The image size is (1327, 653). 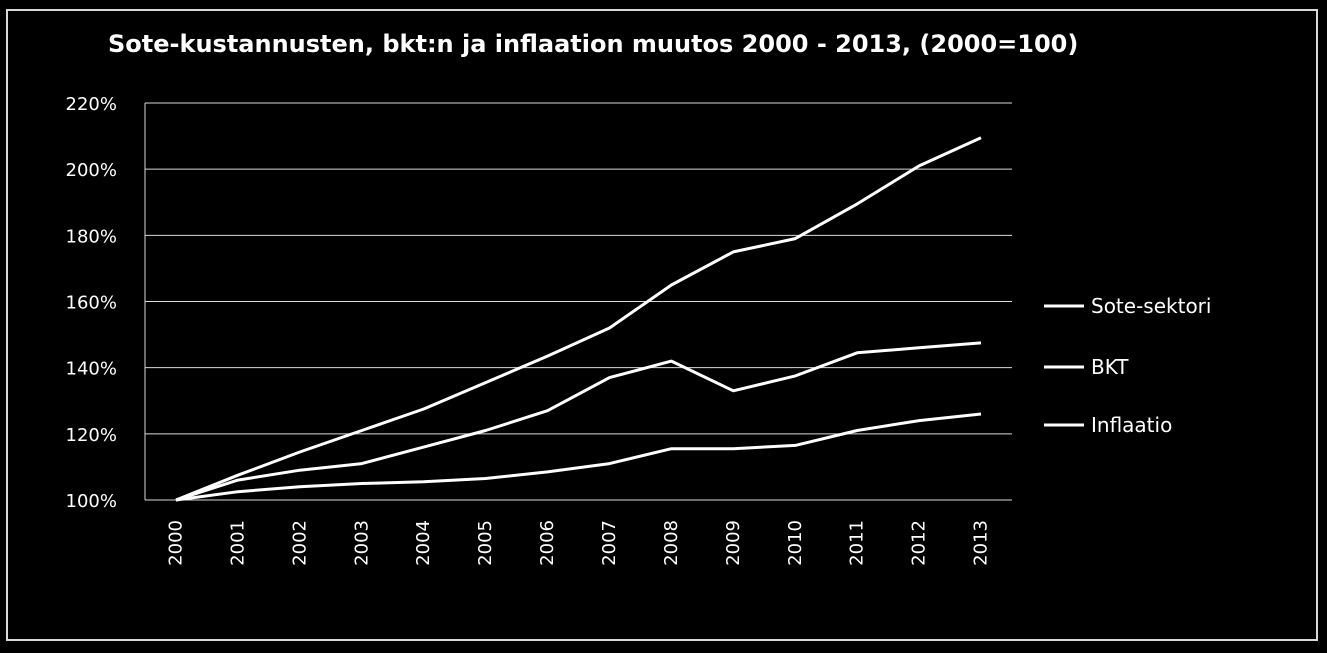 I want to click on y-tick-label: 100%, so click(x=91, y=501).